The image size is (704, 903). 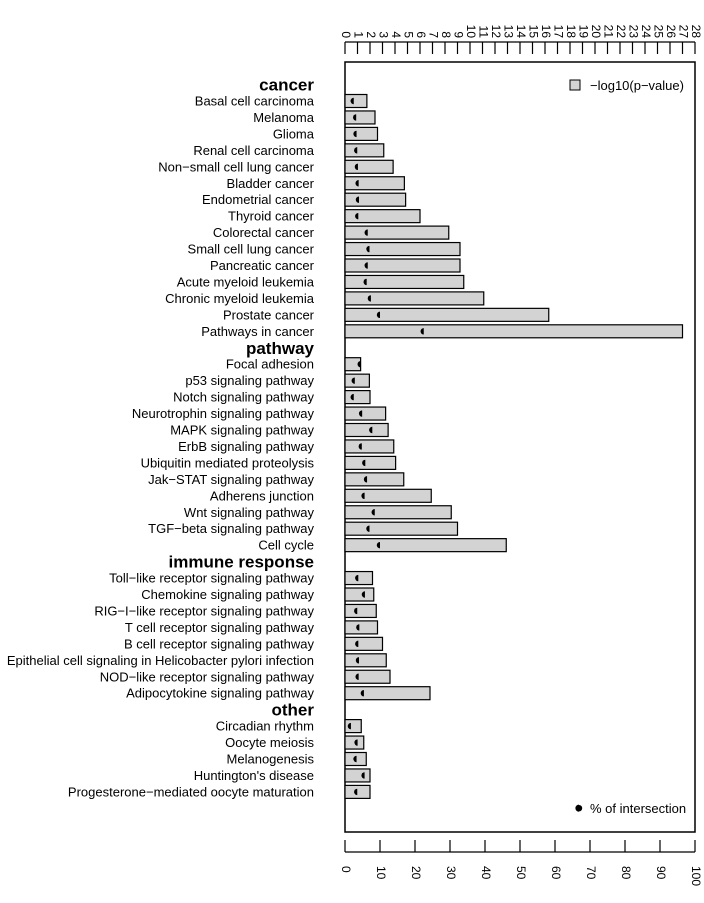 What do you see at coordinates (271, 759) in the screenshot?
I see `category-label: Melanogenesis` at bounding box center [271, 759].